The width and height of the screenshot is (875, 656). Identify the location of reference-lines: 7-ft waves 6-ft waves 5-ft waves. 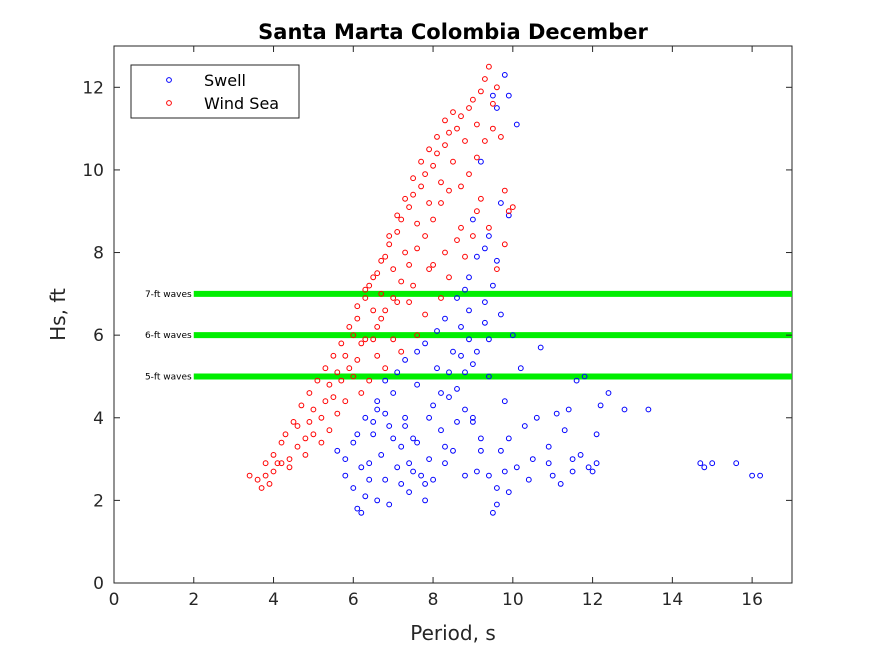
(468, 336).